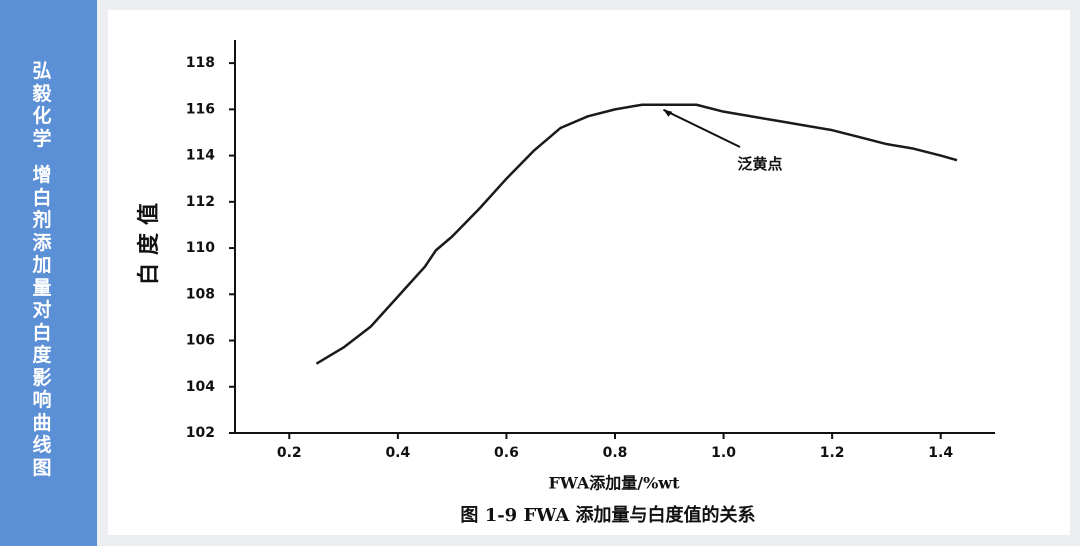  I want to click on brand: 弘毅化学, so click(42, 105).